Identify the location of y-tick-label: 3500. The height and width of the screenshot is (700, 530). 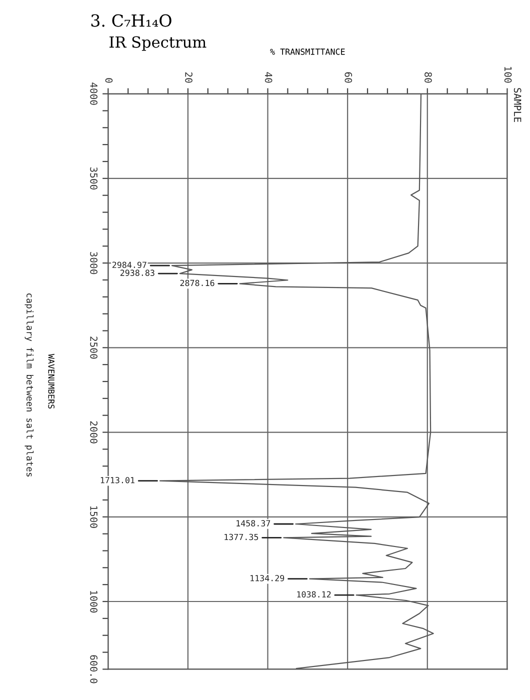
(94, 178).